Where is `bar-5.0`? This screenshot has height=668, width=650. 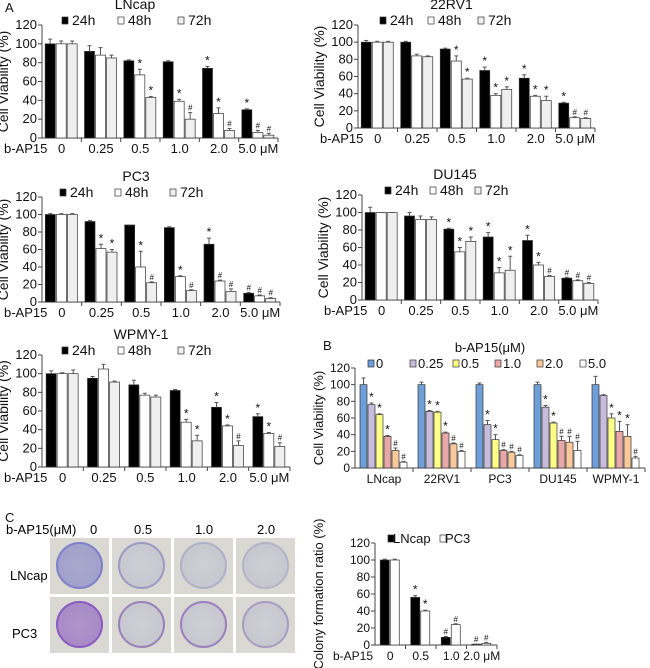 bar-5.0 is located at coordinates (635, 463).